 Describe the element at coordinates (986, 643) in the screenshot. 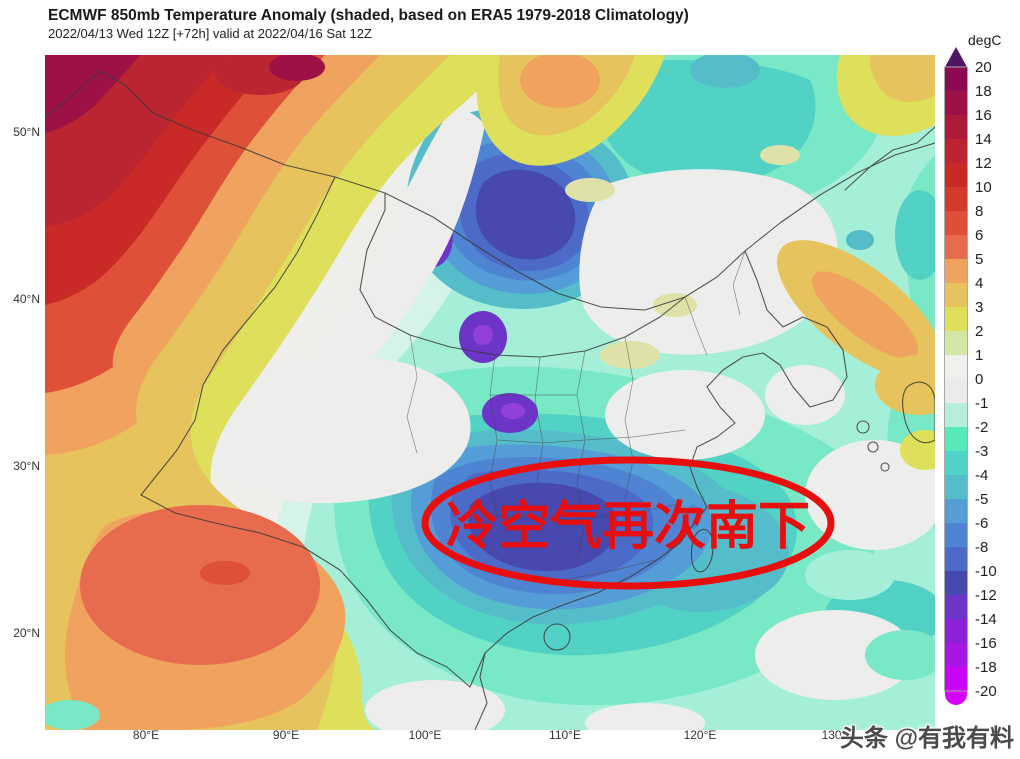

I see `colorbar-tick-label: -16` at that location.